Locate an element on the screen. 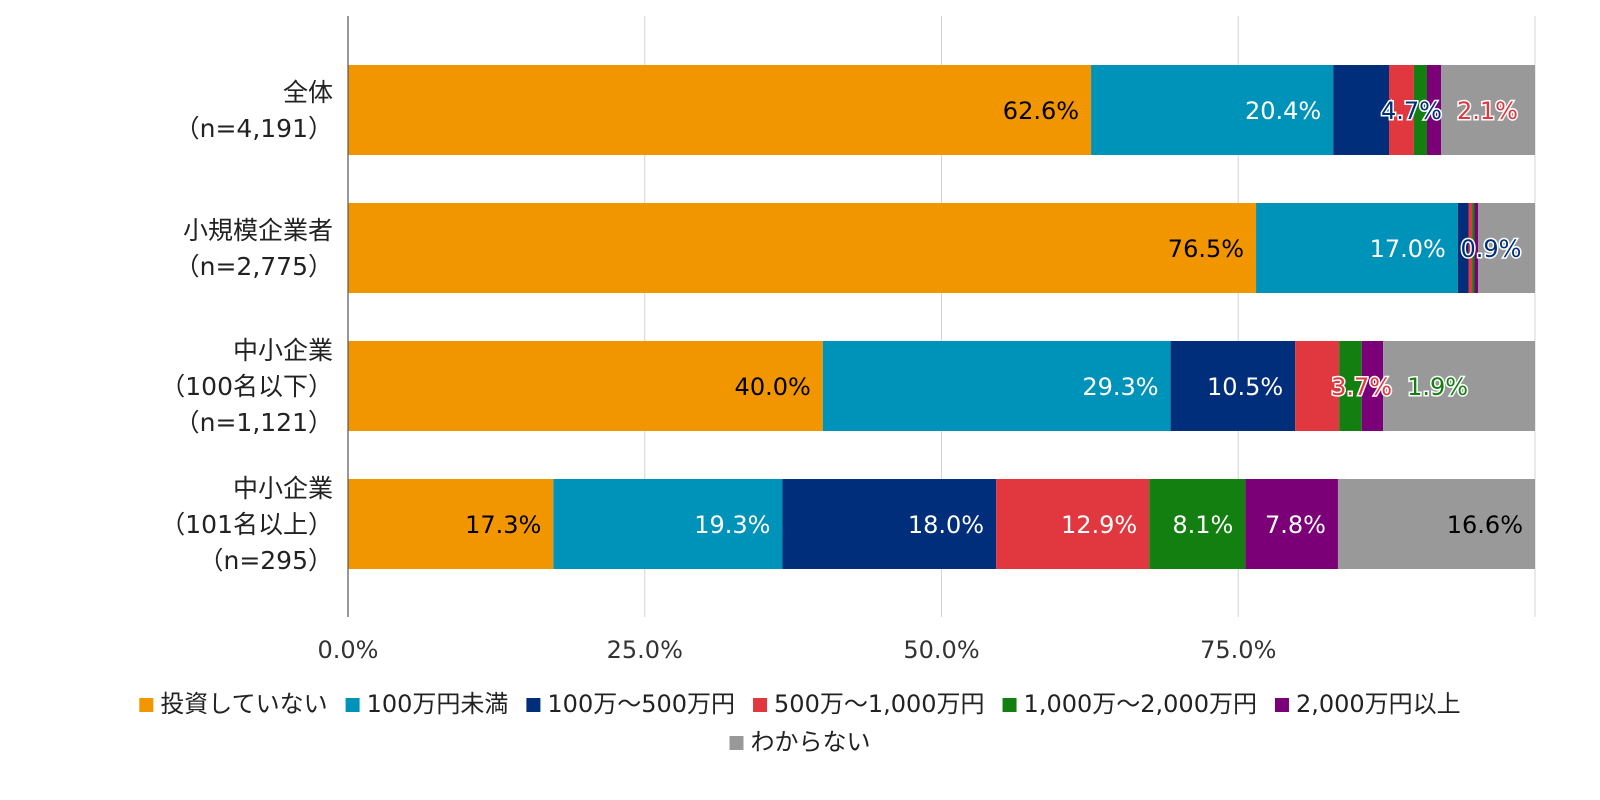 Image resolution: width=1600 pixels, height=800 pixels. data-label: 4.7% is located at coordinates (1411, 111).